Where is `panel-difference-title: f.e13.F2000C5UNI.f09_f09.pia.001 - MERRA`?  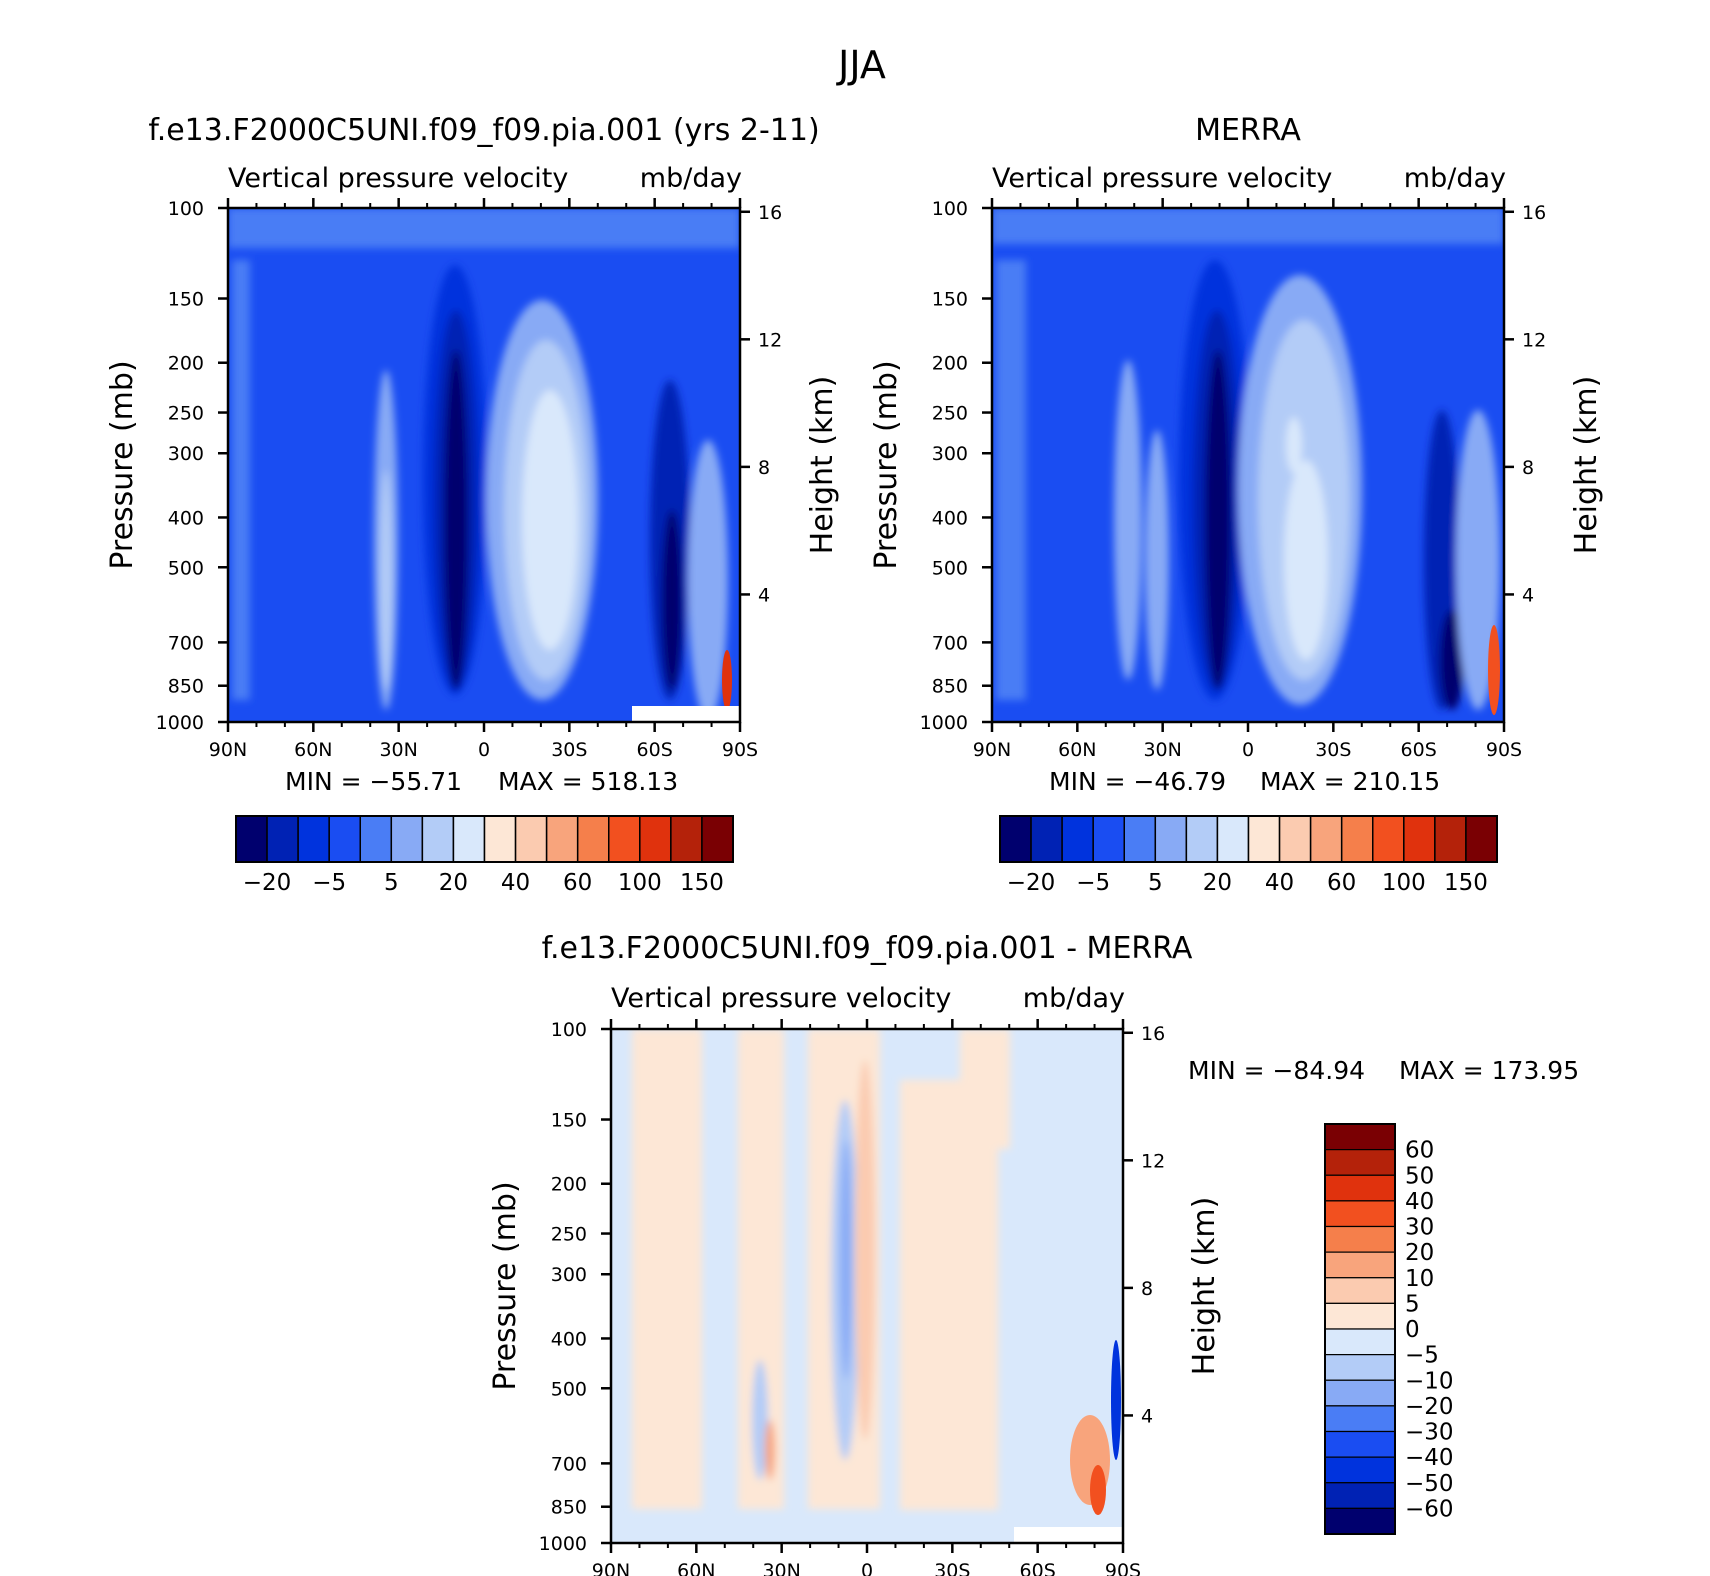
panel-difference-title: f.e13.F2000C5UNI.f09_f09.pia.001 - MERRA is located at coordinates (867, 948).